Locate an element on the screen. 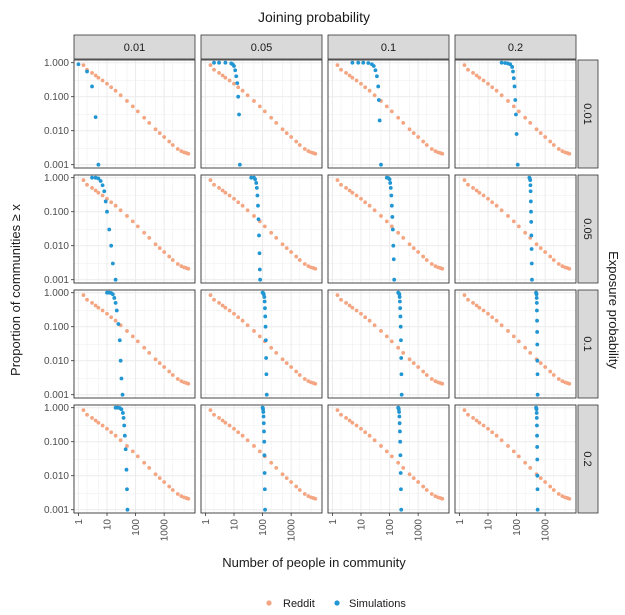 The width and height of the screenshot is (625, 615). x-tick-label: 10 is located at coordinates (489, 525).